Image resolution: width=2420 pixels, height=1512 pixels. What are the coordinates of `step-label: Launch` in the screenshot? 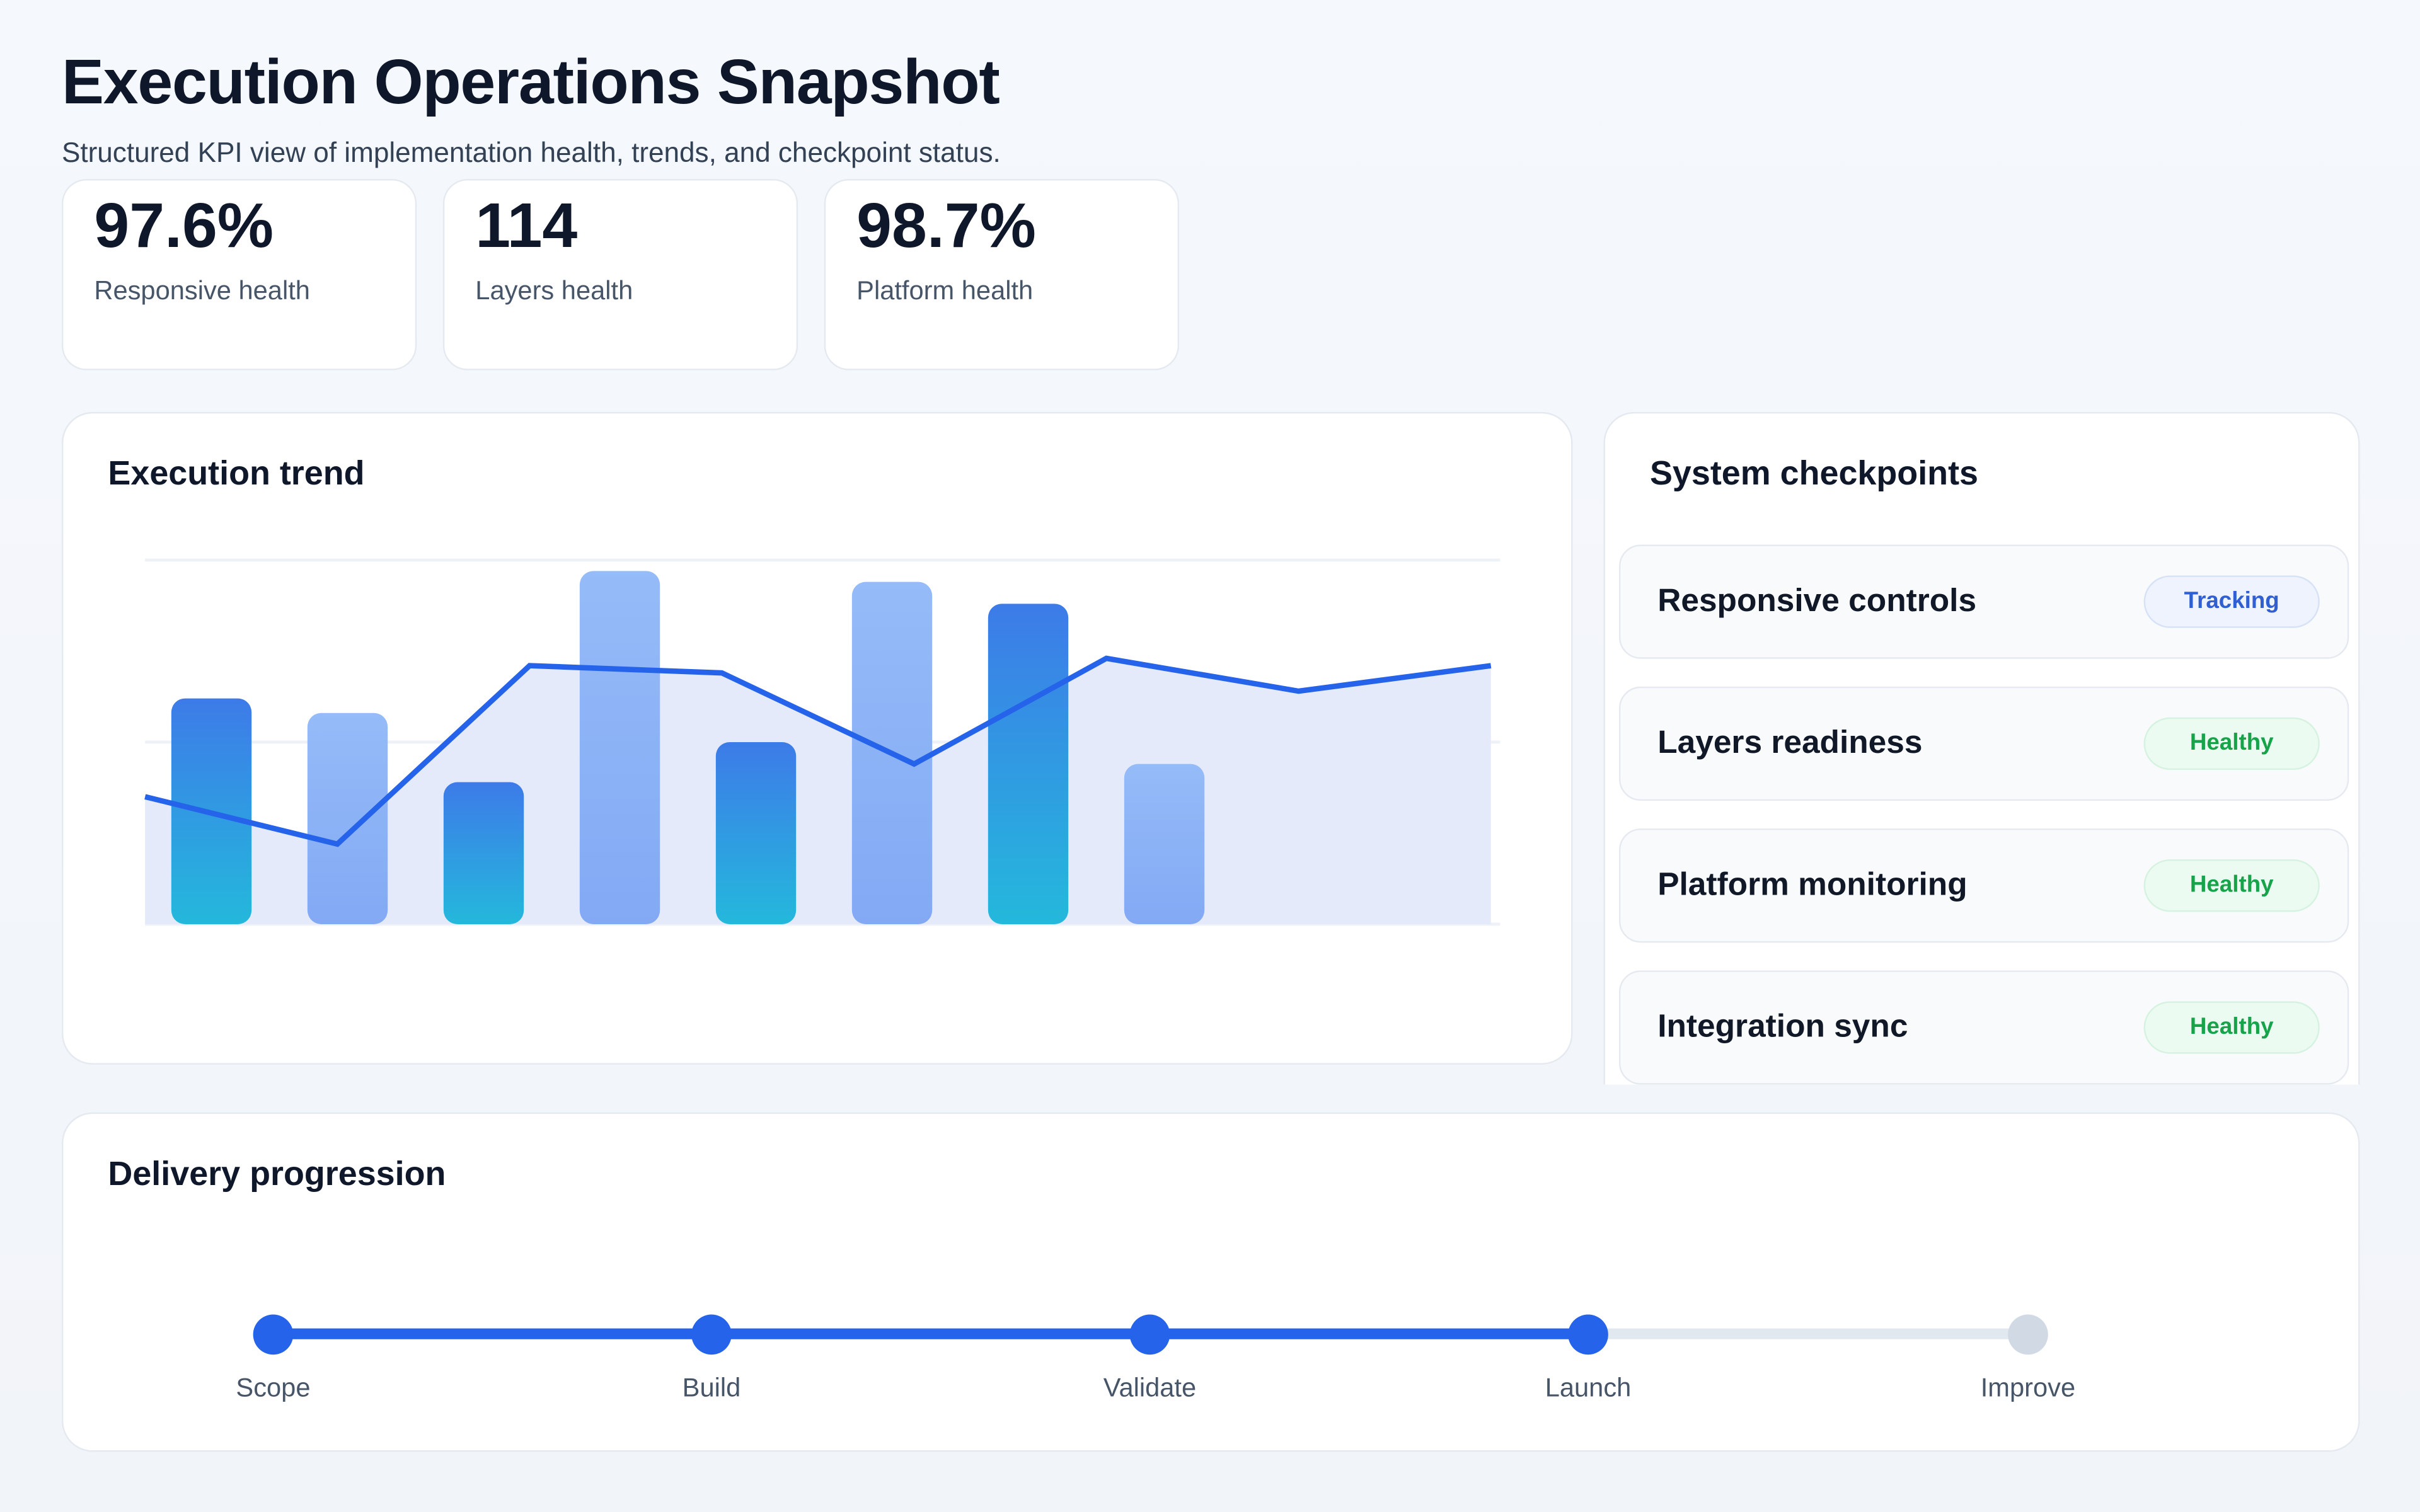 It's located at (1588, 1388).